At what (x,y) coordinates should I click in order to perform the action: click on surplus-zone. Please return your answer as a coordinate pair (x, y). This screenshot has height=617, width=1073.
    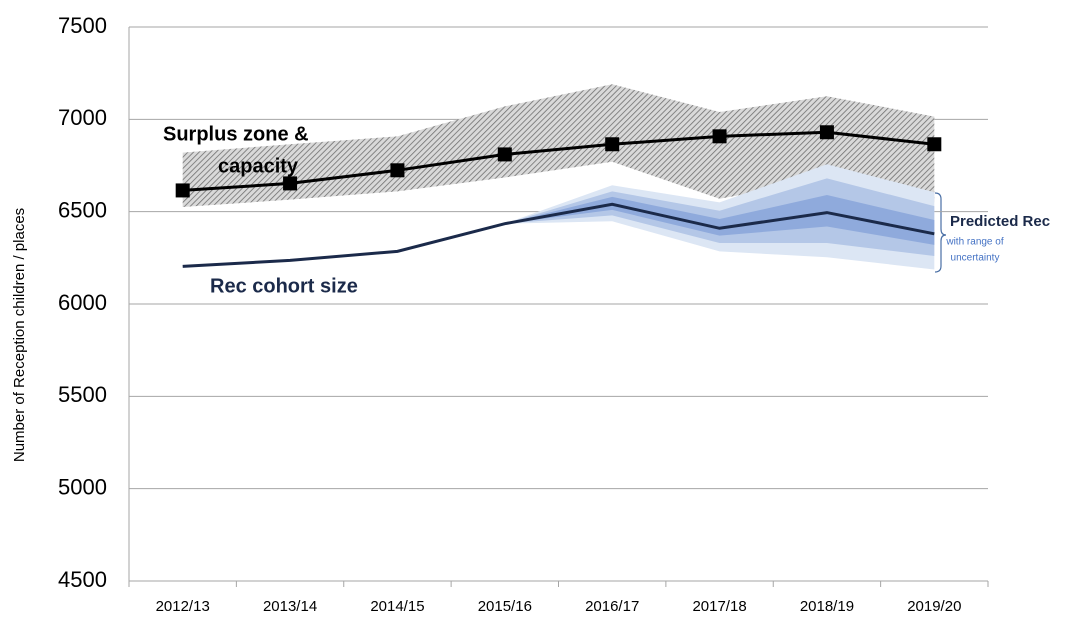
    Looking at the image, I should click on (558, 146).